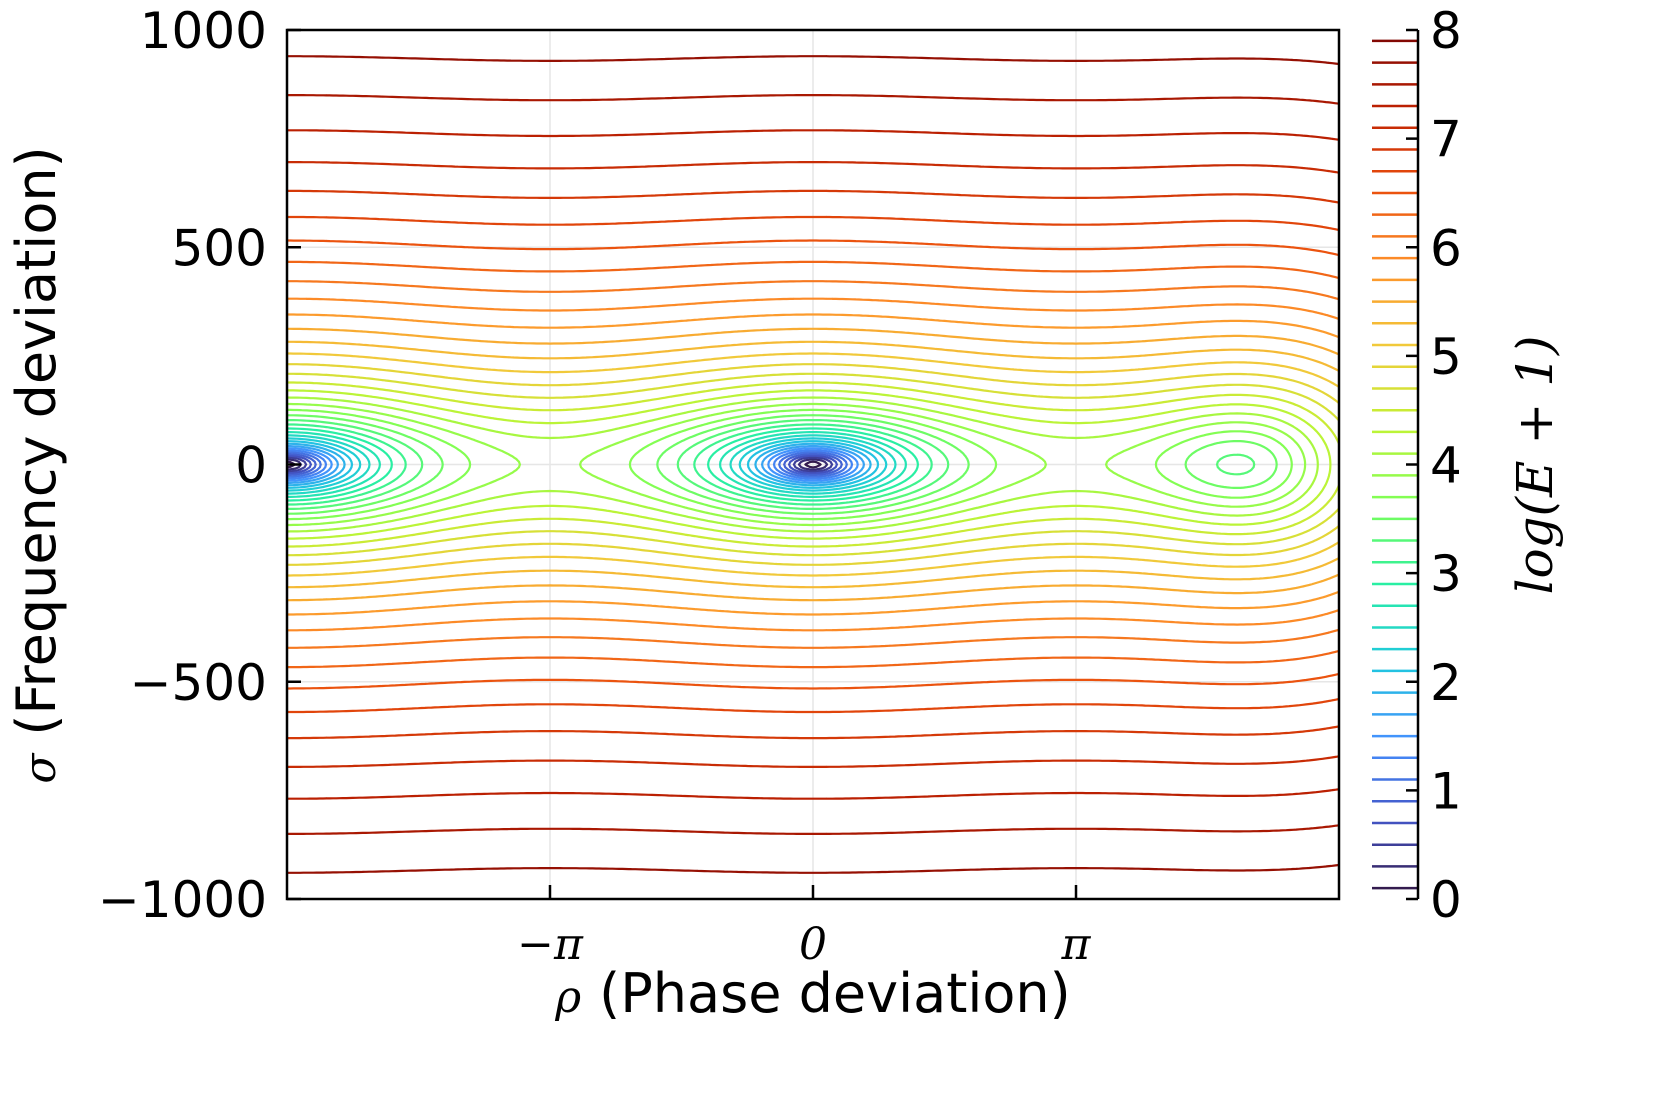  I want to click on x-axis-ticks: −π 0 π, so click(804, 927).